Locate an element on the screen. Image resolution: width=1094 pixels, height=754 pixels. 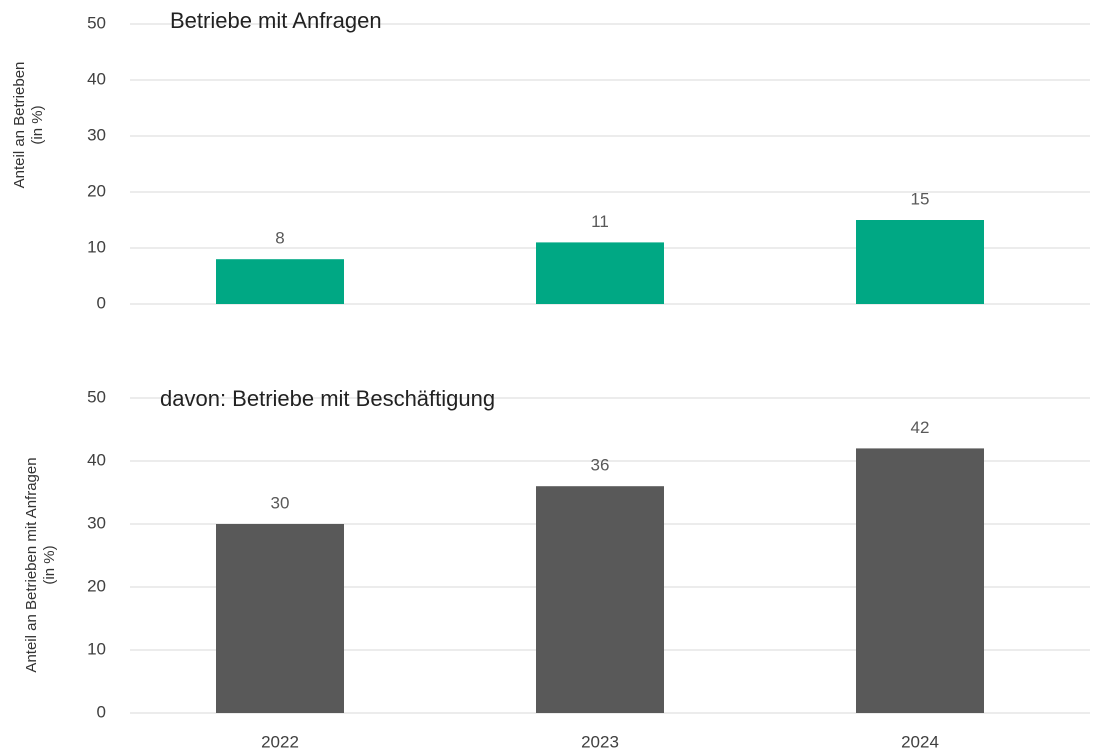
y-axis-label: Anteil an Betrieben is located at coordinates (19, 125).